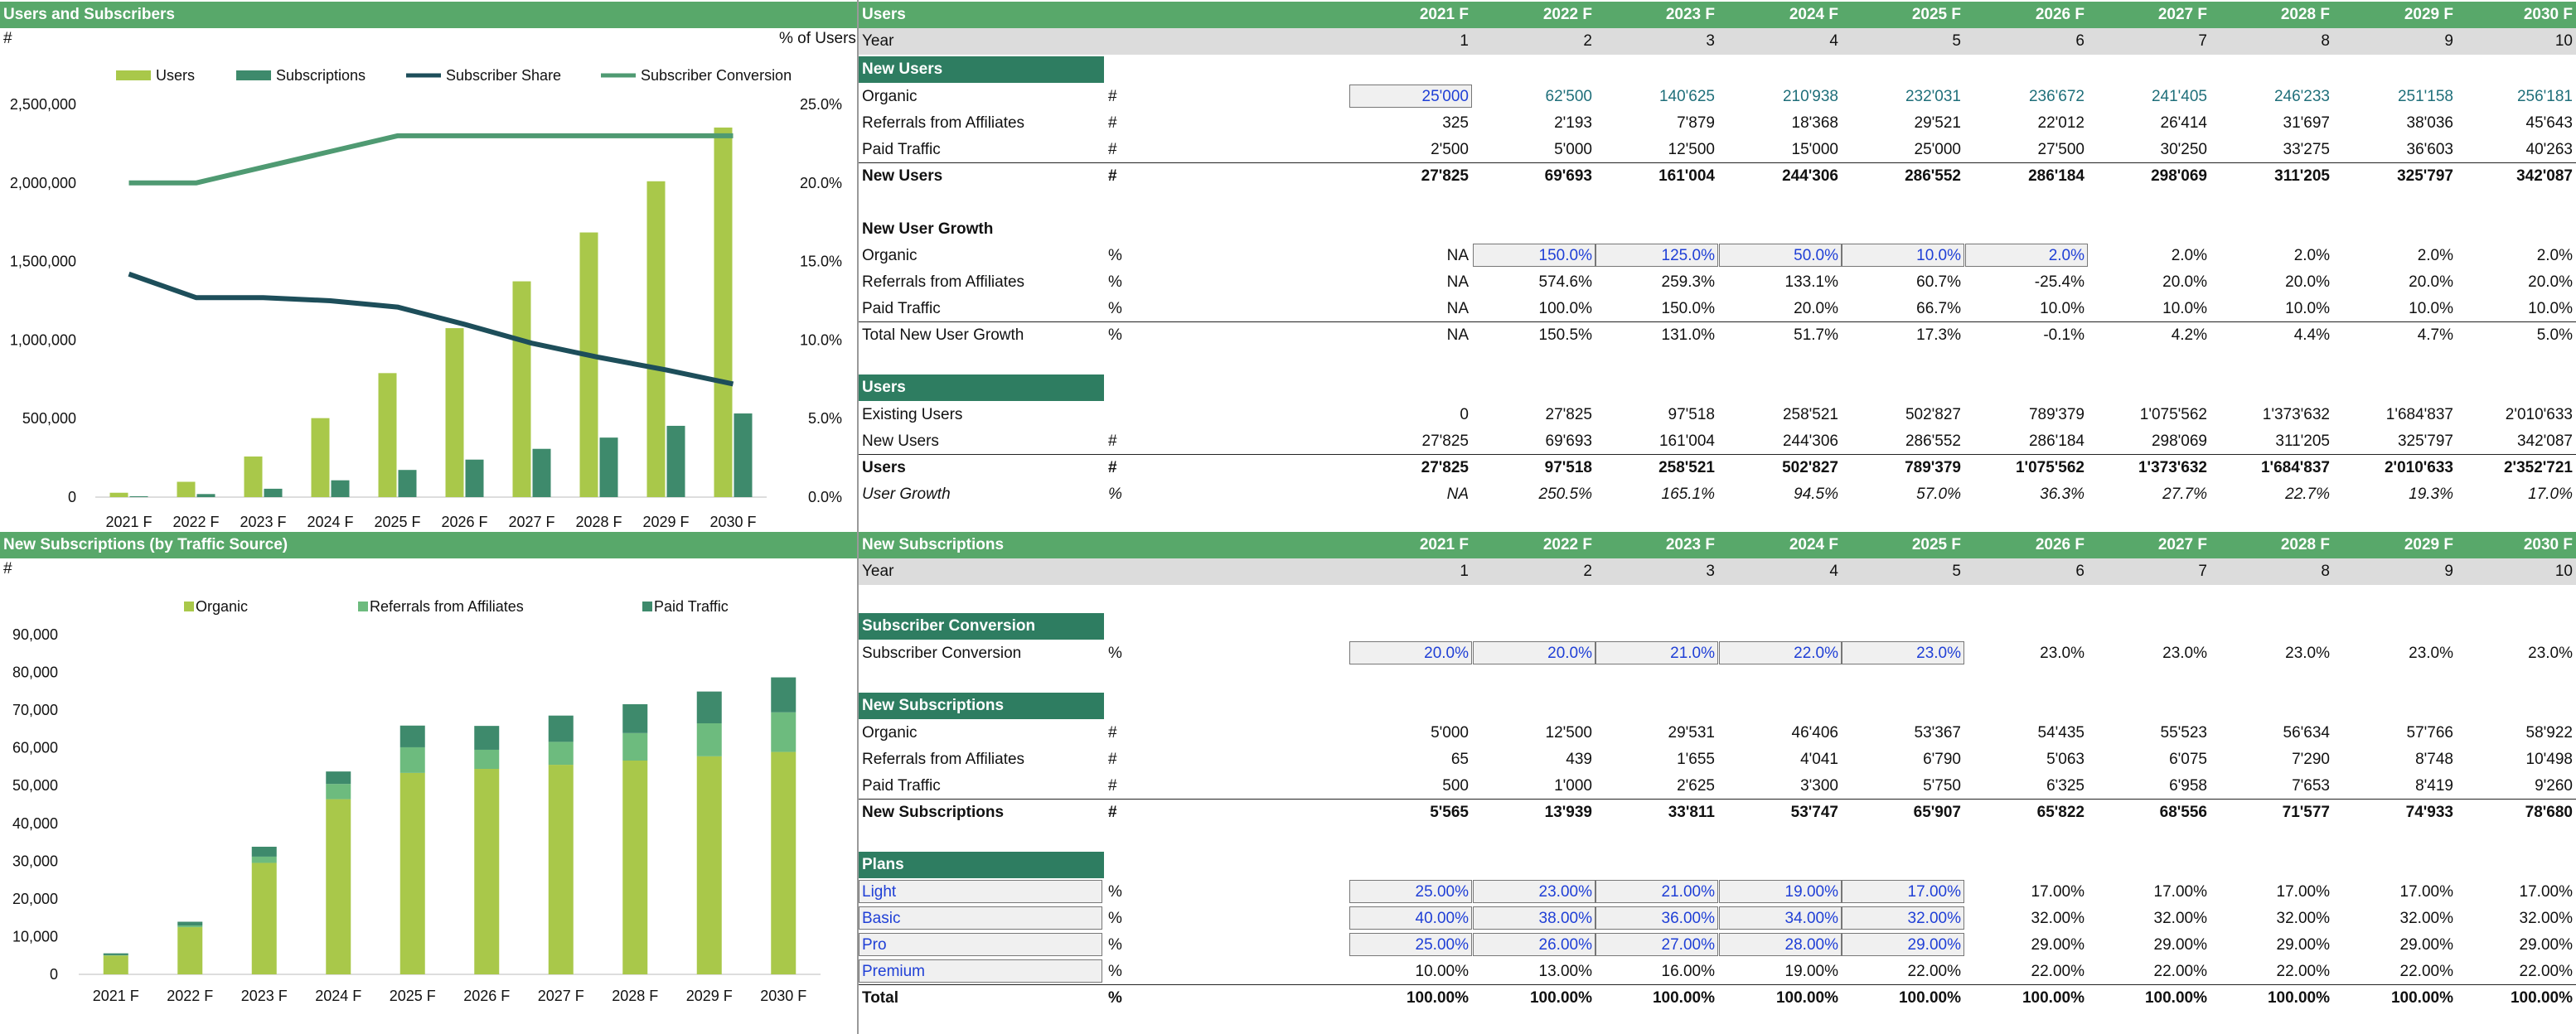 Image resolution: width=2576 pixels, height=1034 pixels. I want to click on cell-value: 150.0%, so click(1565, 256).